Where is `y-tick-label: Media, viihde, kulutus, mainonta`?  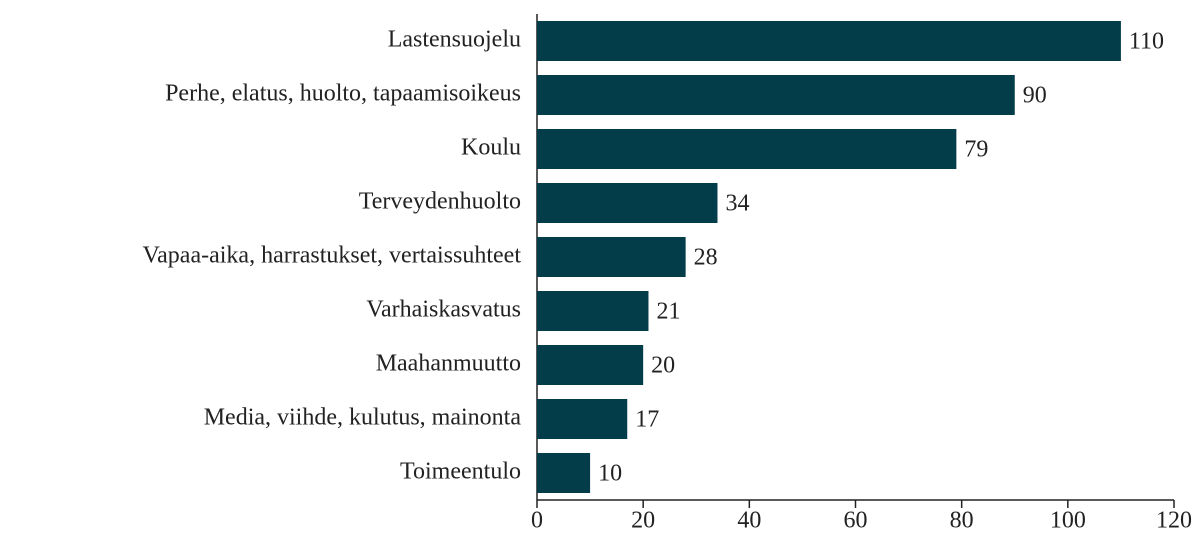 y-tick-label: Media, viihde, kulutus, mainonta is located at coordinates (363, 418).